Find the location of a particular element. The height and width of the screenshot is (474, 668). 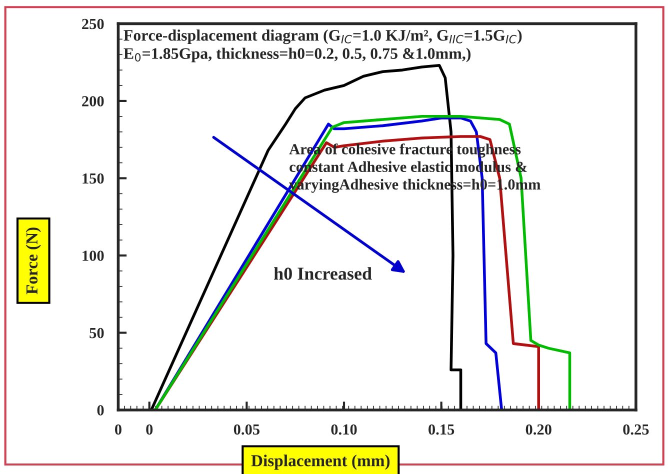

y-tick-label: 50 is located at coordinates (97, 333).